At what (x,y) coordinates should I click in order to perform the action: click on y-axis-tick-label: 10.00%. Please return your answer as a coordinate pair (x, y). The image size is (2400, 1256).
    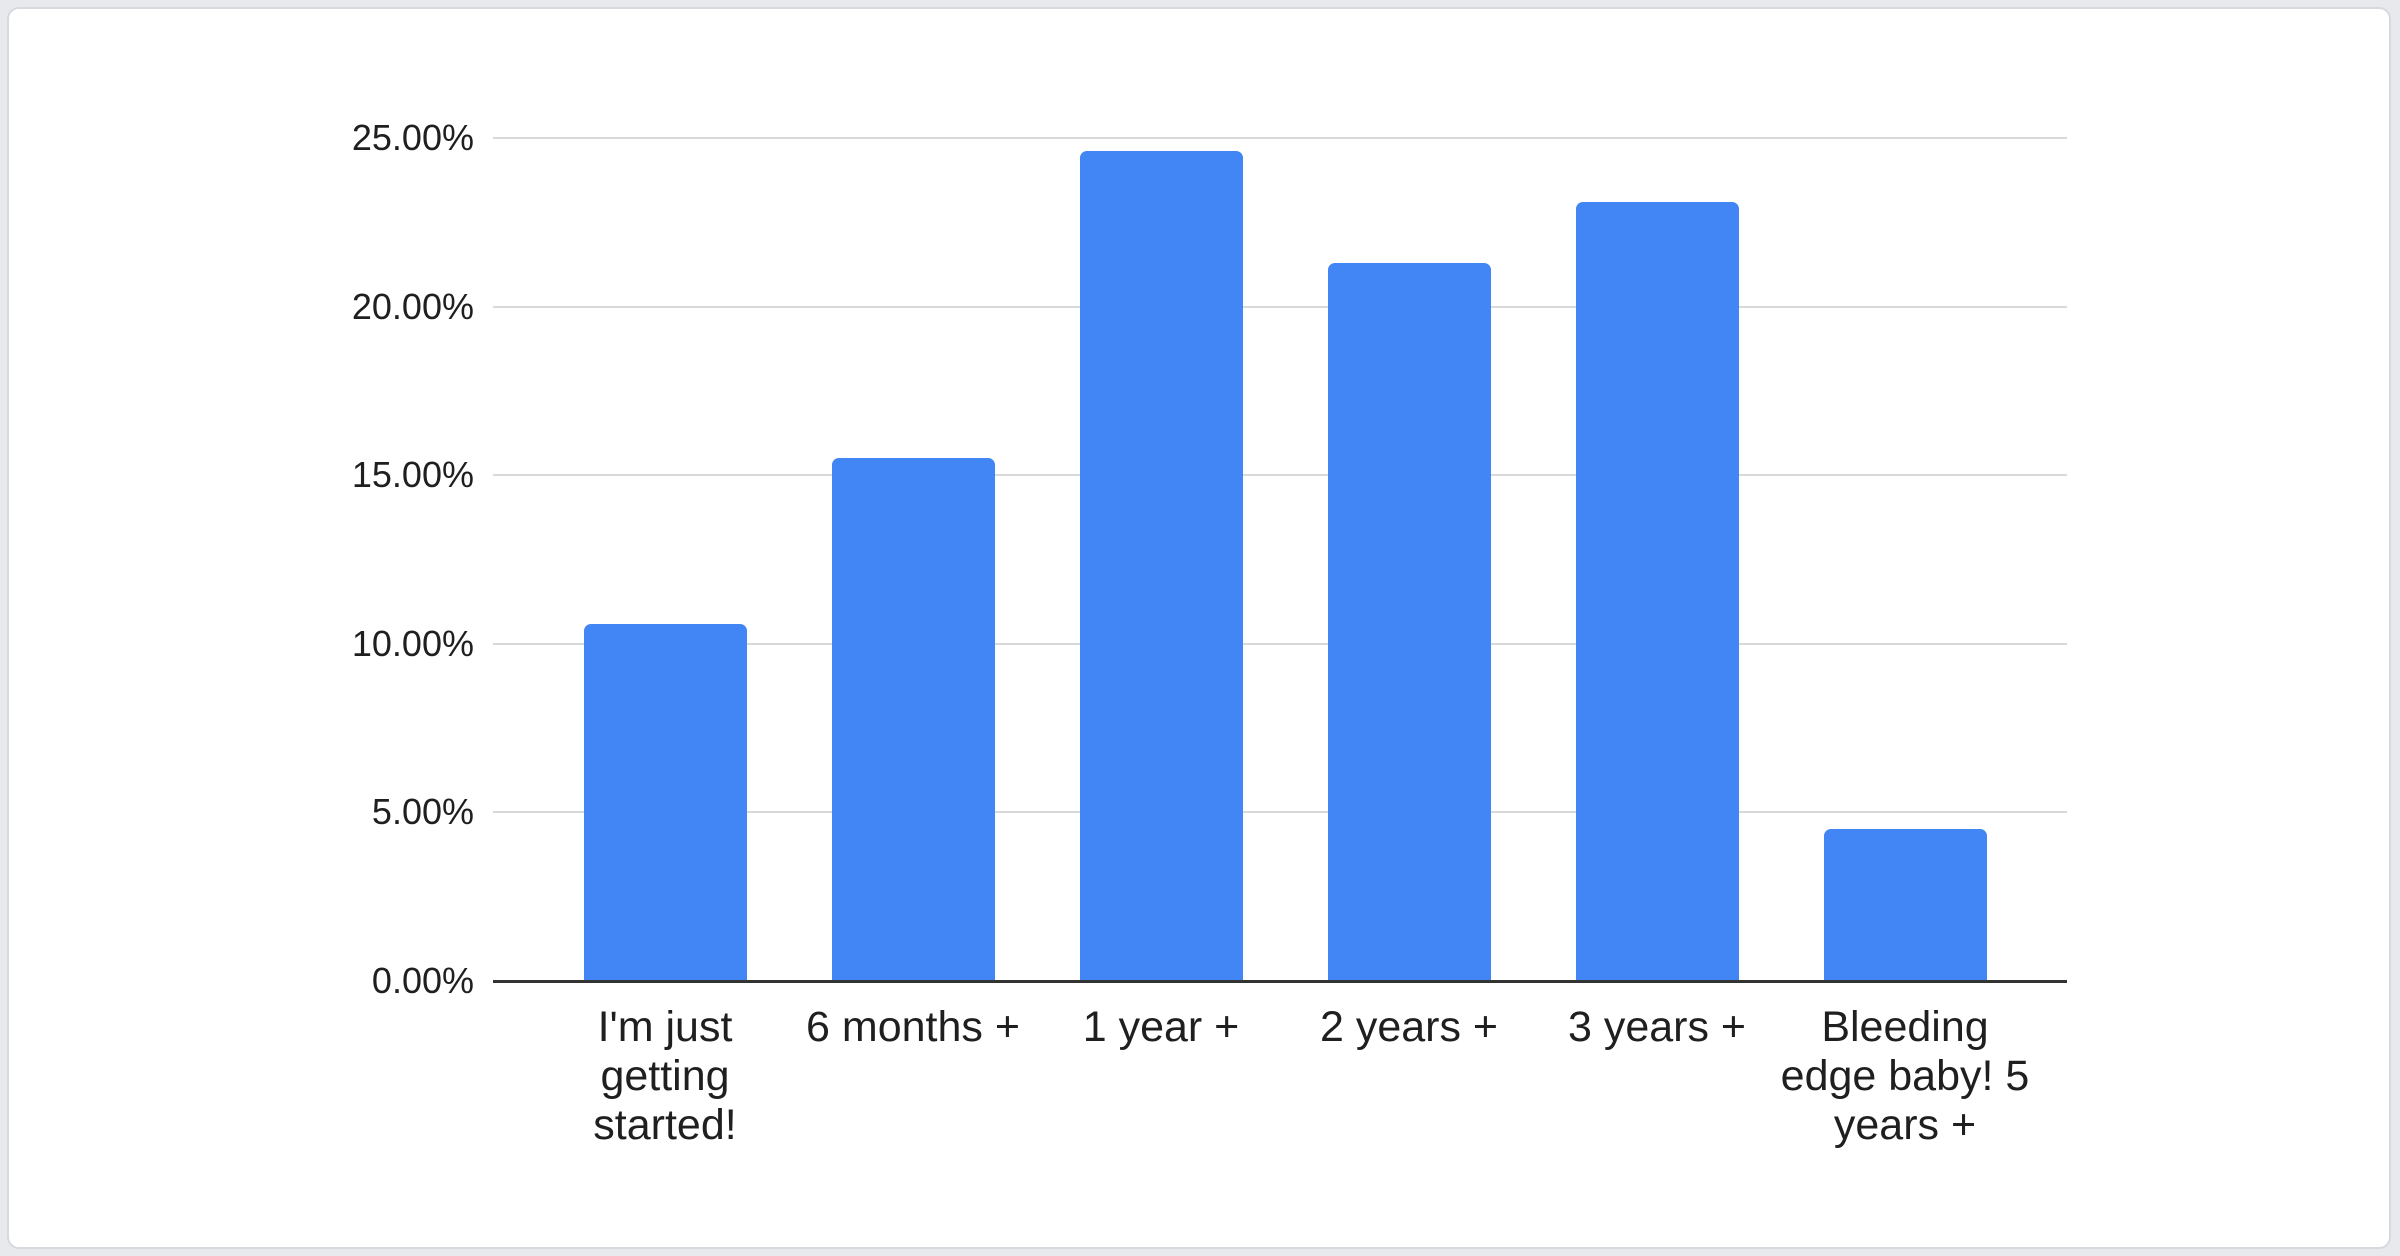
    Looking at the image, I should click on (412, 643).